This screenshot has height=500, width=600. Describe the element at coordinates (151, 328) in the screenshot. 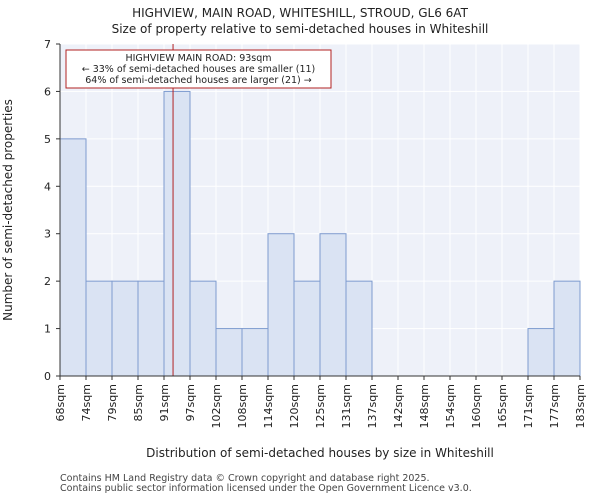

I see `bar-85sqm` at that location.